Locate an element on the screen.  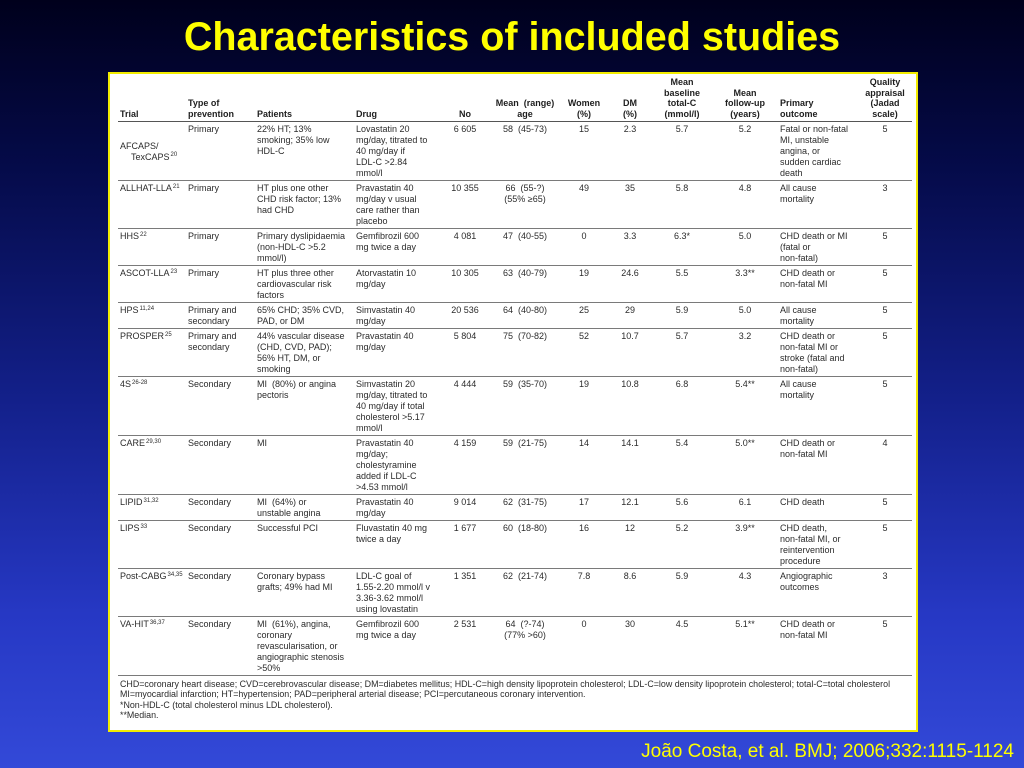
cell-baseline-total-c: 5.2 is located at coordinates (682, 544).